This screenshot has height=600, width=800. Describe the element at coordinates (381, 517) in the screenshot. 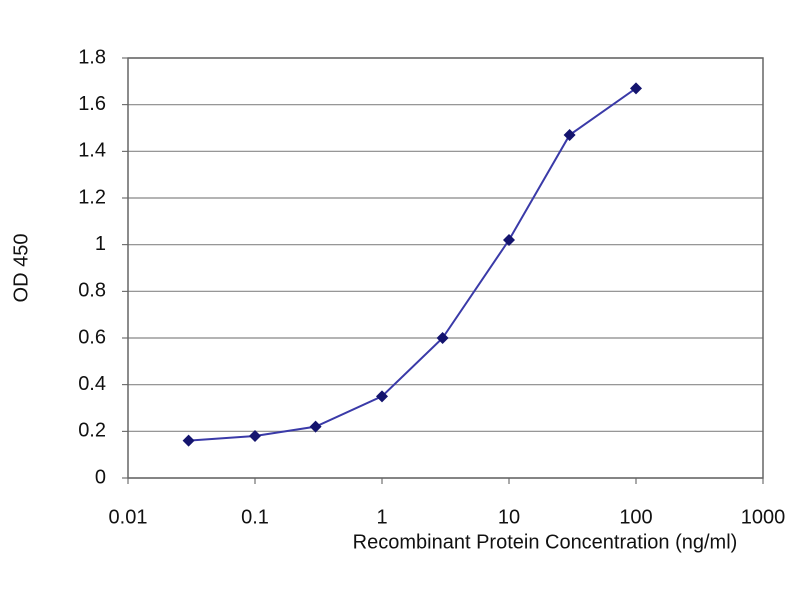

I see `x-tick-label: 1` at that location.